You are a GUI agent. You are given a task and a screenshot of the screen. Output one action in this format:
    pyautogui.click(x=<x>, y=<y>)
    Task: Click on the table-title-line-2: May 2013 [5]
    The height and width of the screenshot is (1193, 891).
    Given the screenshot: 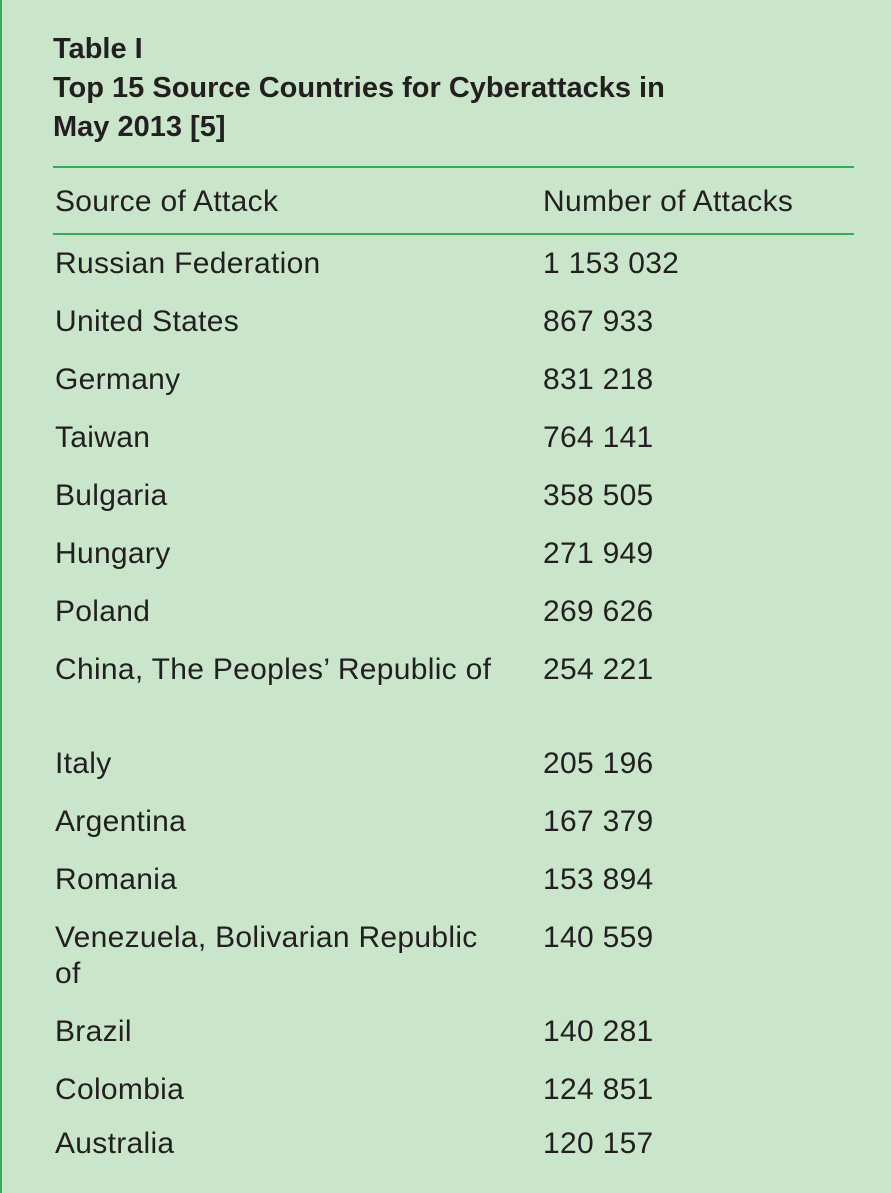 What is the action you would take?
    pyautogui.click(x=139, y=127)
    